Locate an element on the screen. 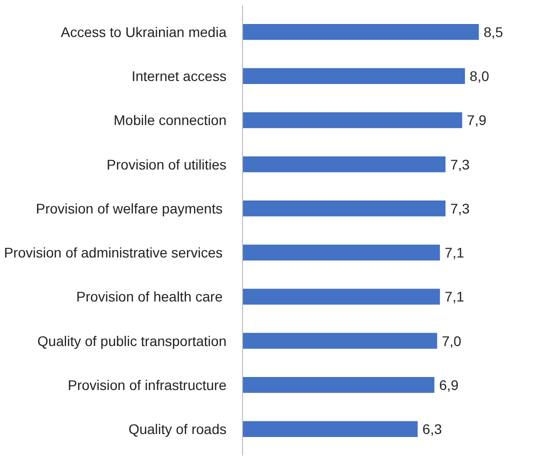  data-label: 8,5 is located at coordinates (494, 32).